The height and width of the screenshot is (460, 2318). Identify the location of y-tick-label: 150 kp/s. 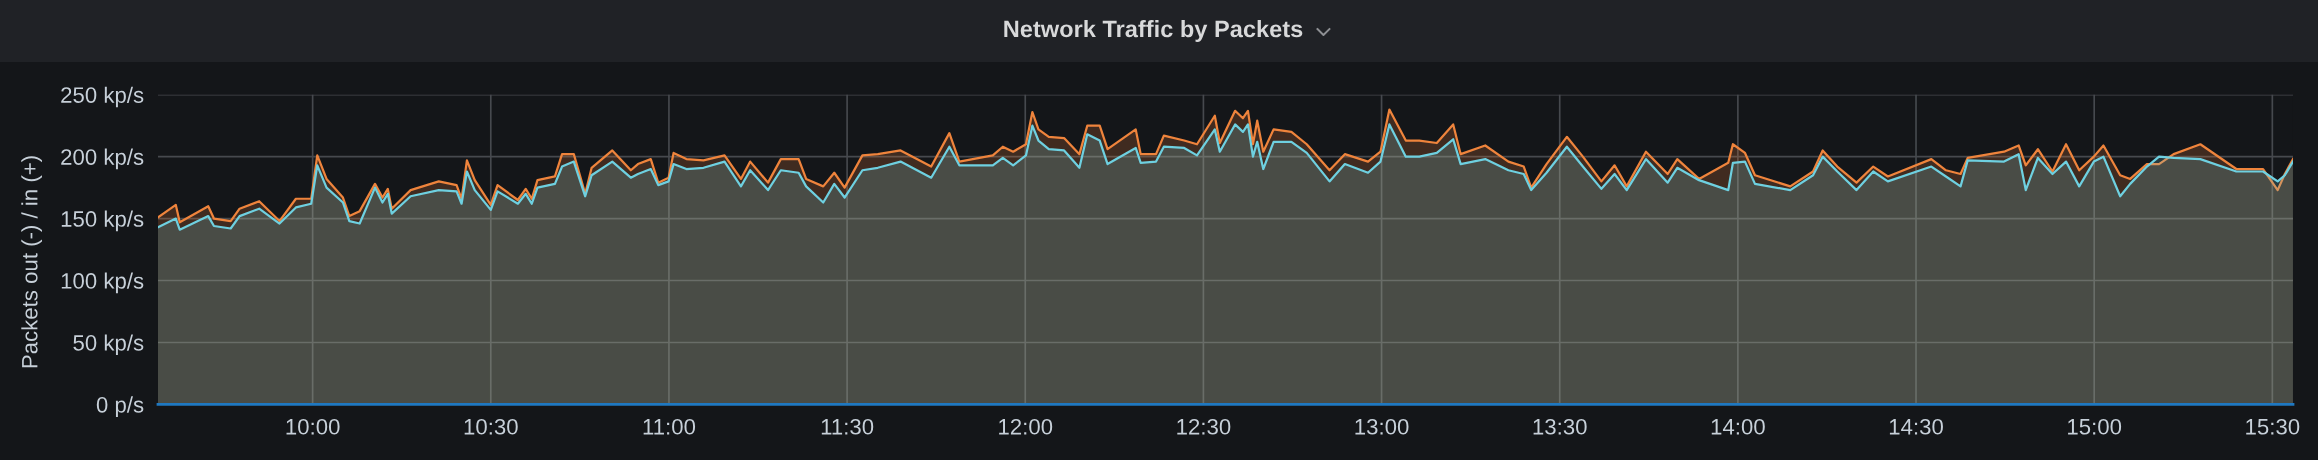
(102, 221).